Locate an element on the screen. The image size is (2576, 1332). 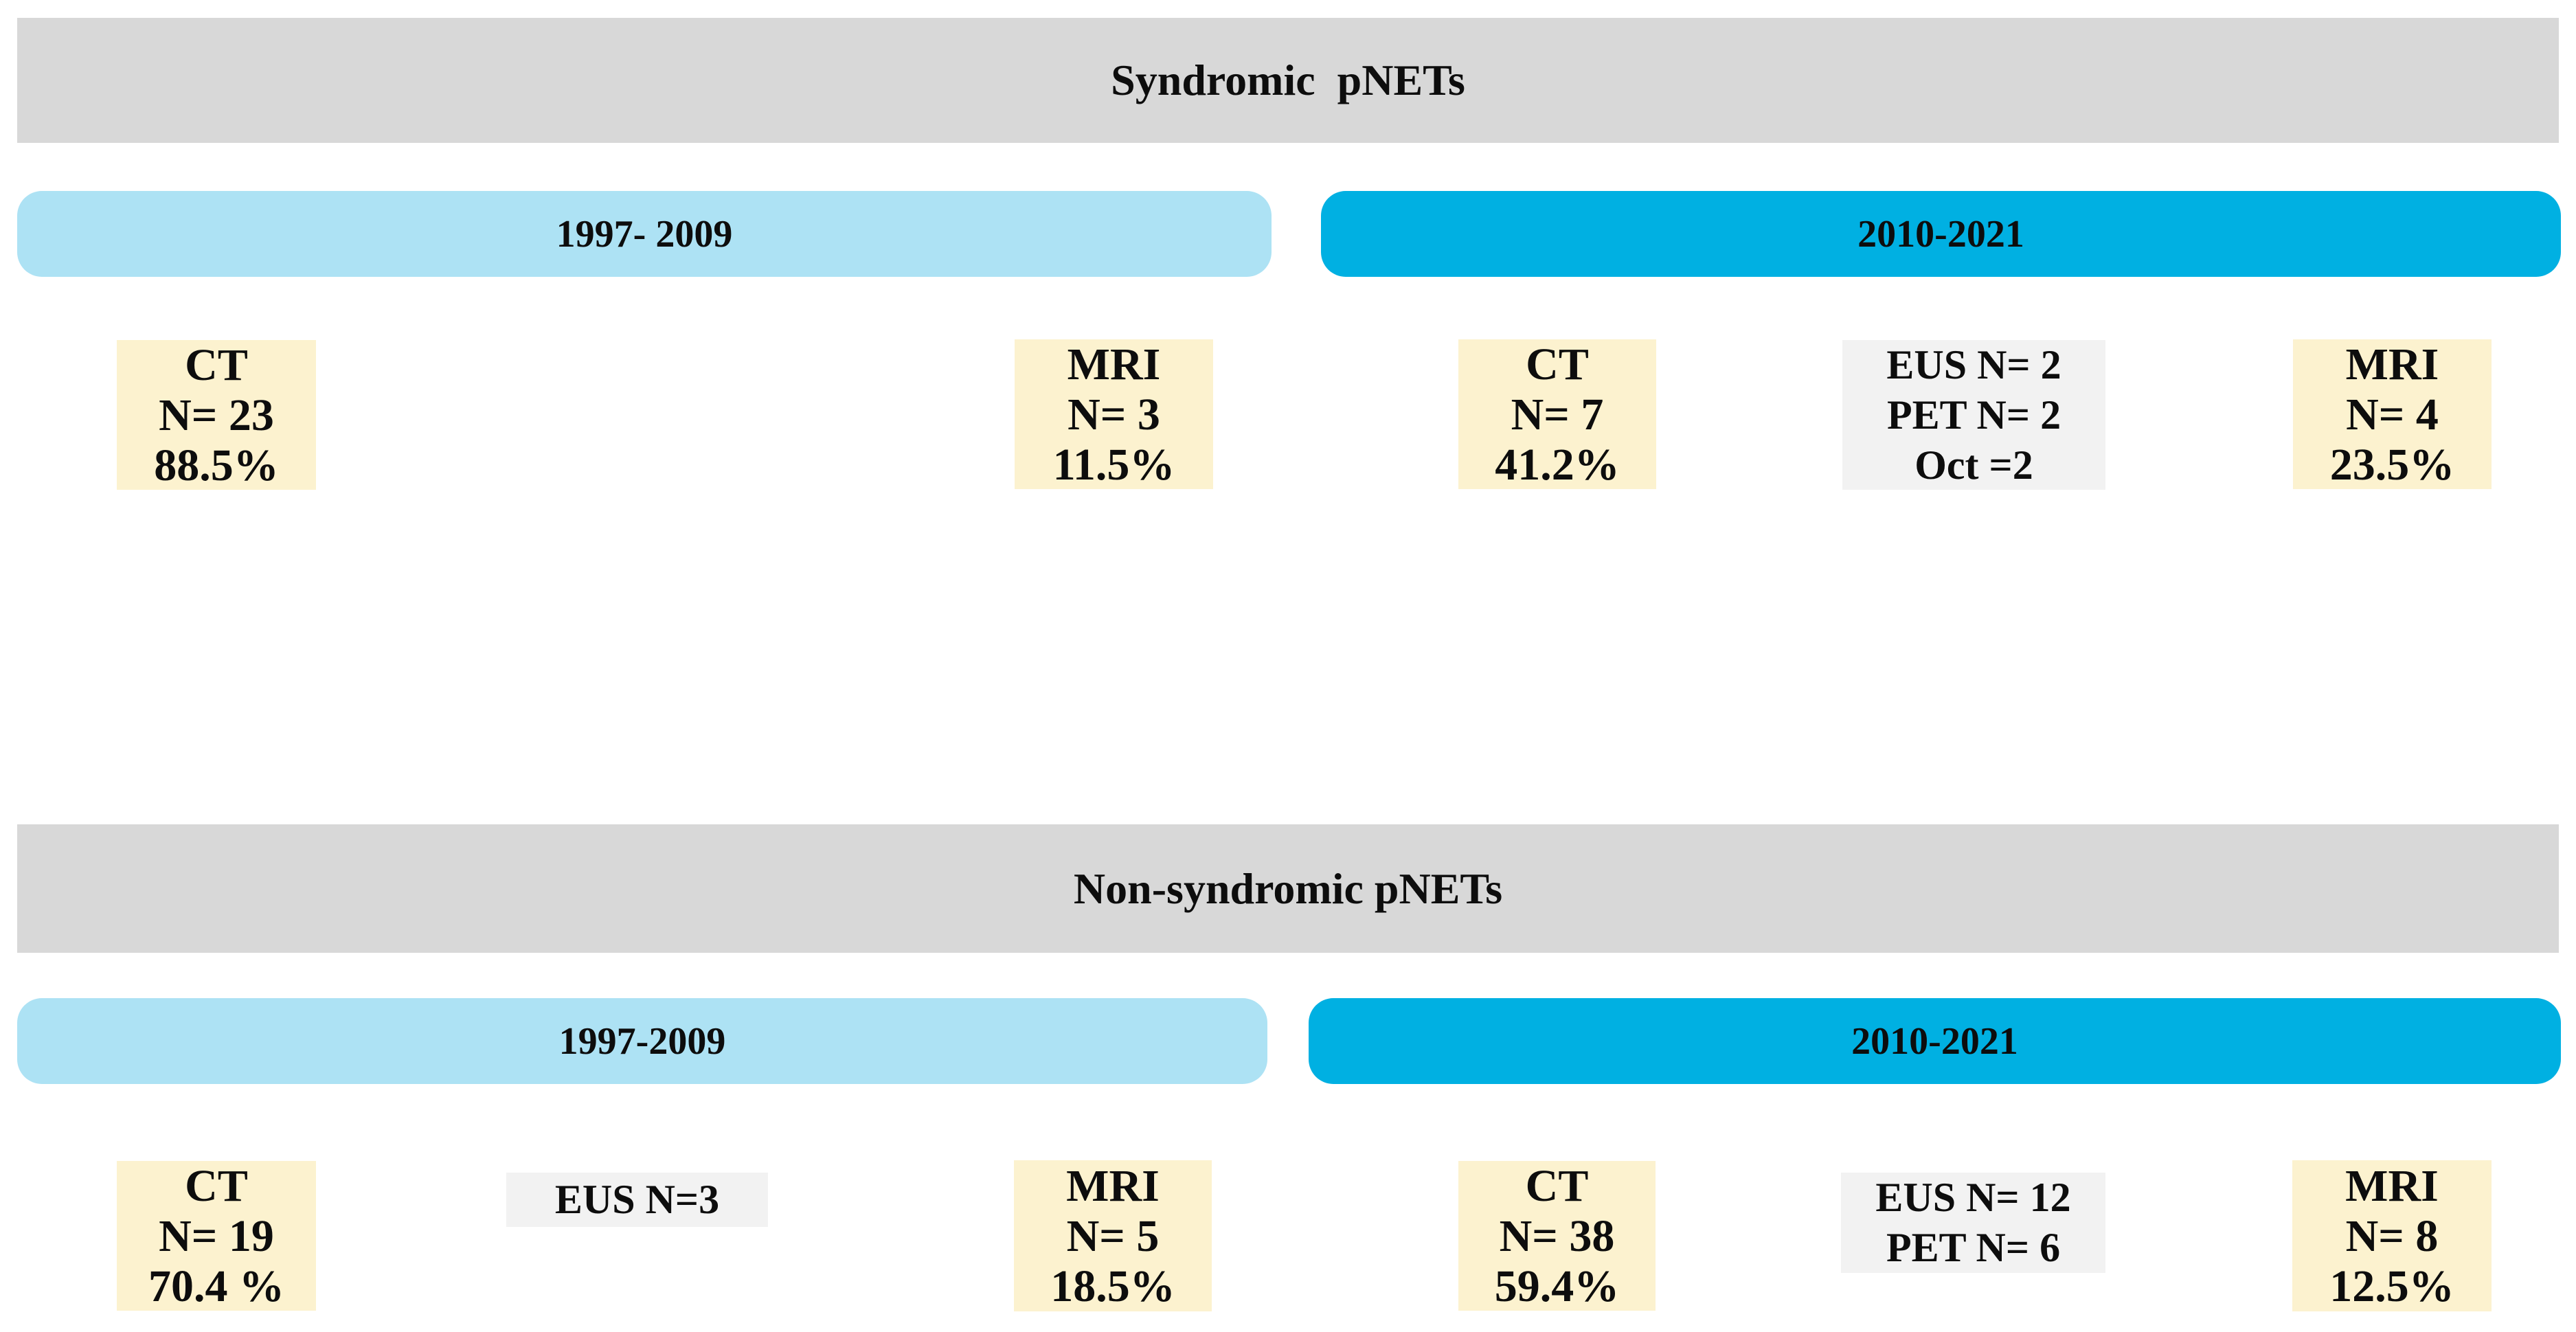
syndromic-period-early-label: 1997- 2009 is located at coordinates (644, 234).